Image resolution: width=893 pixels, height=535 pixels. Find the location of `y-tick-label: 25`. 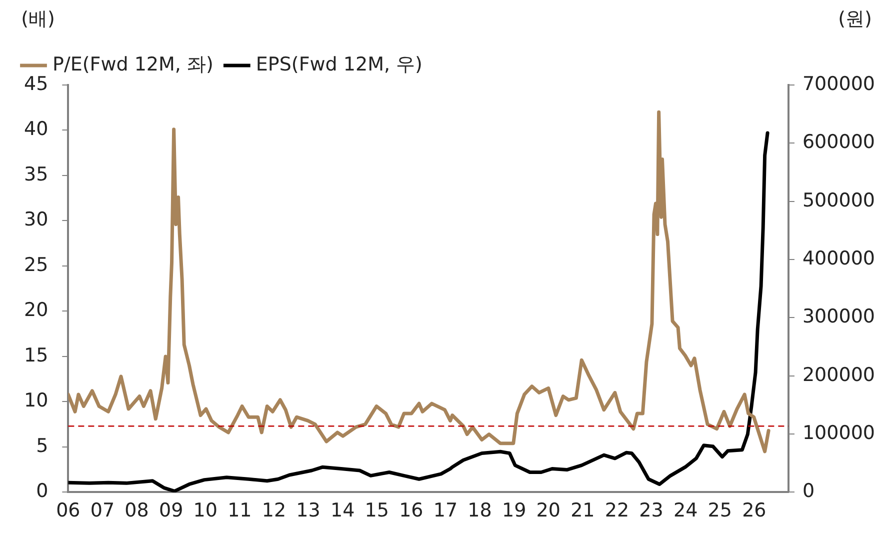

y-tick-label: 25 is located at coordinates (36, 265).